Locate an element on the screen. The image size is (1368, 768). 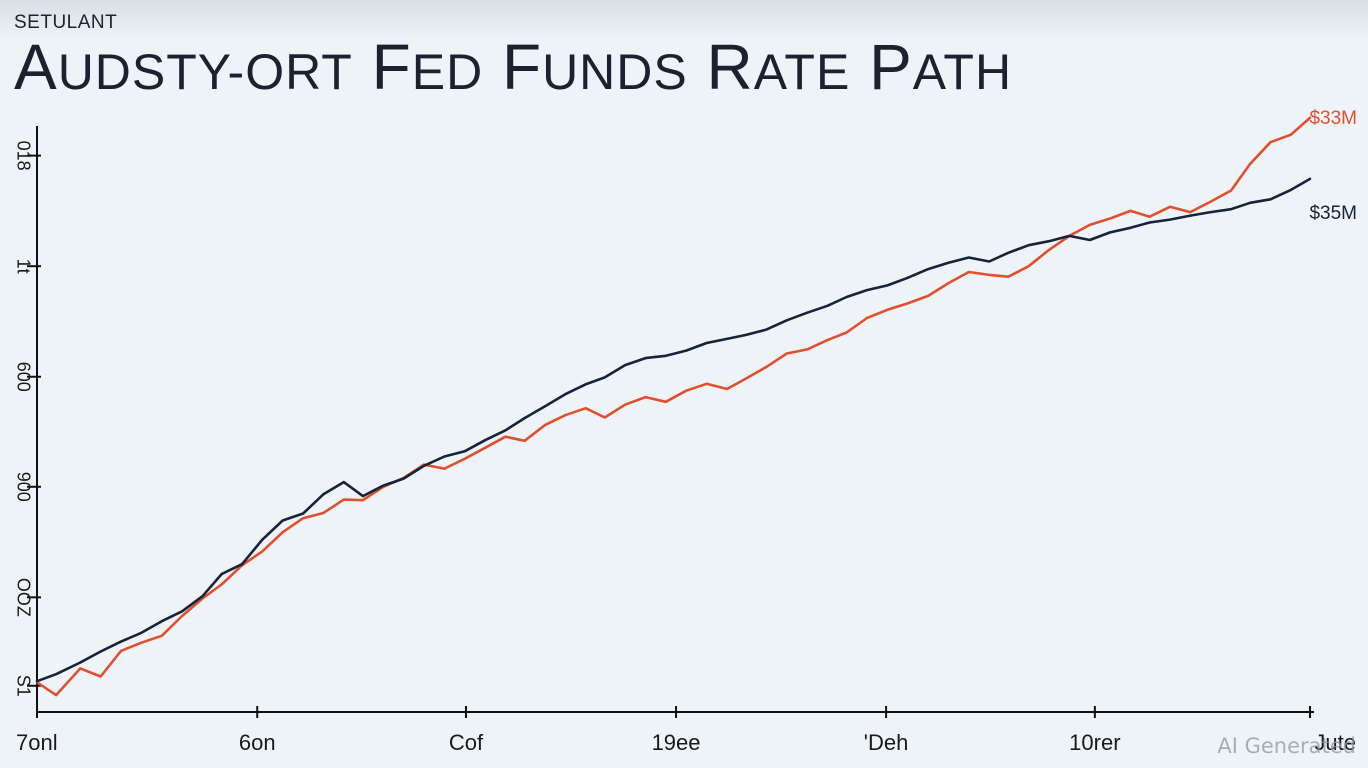
title-part: P is located at coordinates (881, 67).